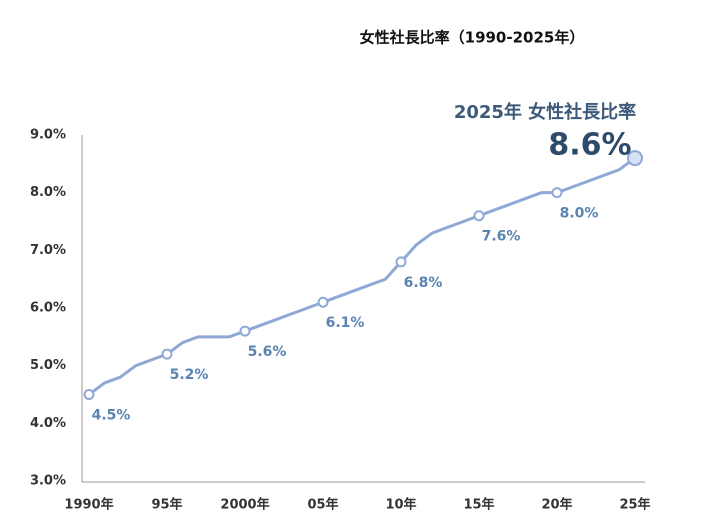  What do you see at coordinates (423, 283) in the screenshot?
I see `value-label: 6.8%` at bounding box center [423, 283].